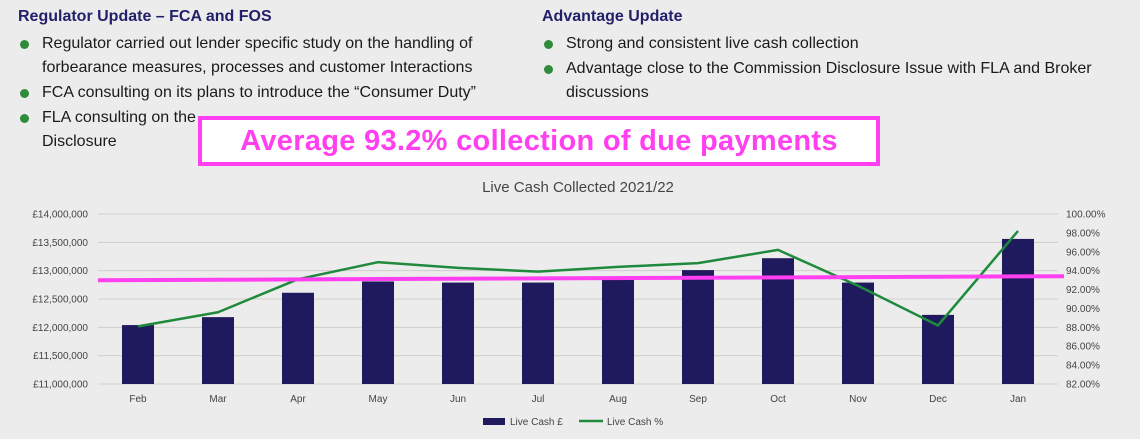 The height and width of the screenshot is (439, 1140). What do you see at coordinates (635, 422) in the screenshot?
I see `legend-label-live-cash-pct: Live Cash %` at bounding box center [635, 422].